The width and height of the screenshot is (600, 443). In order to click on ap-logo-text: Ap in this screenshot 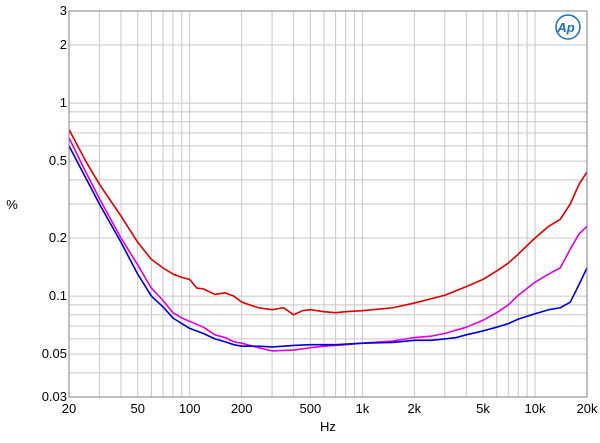, I will do `click(565, 27)`.